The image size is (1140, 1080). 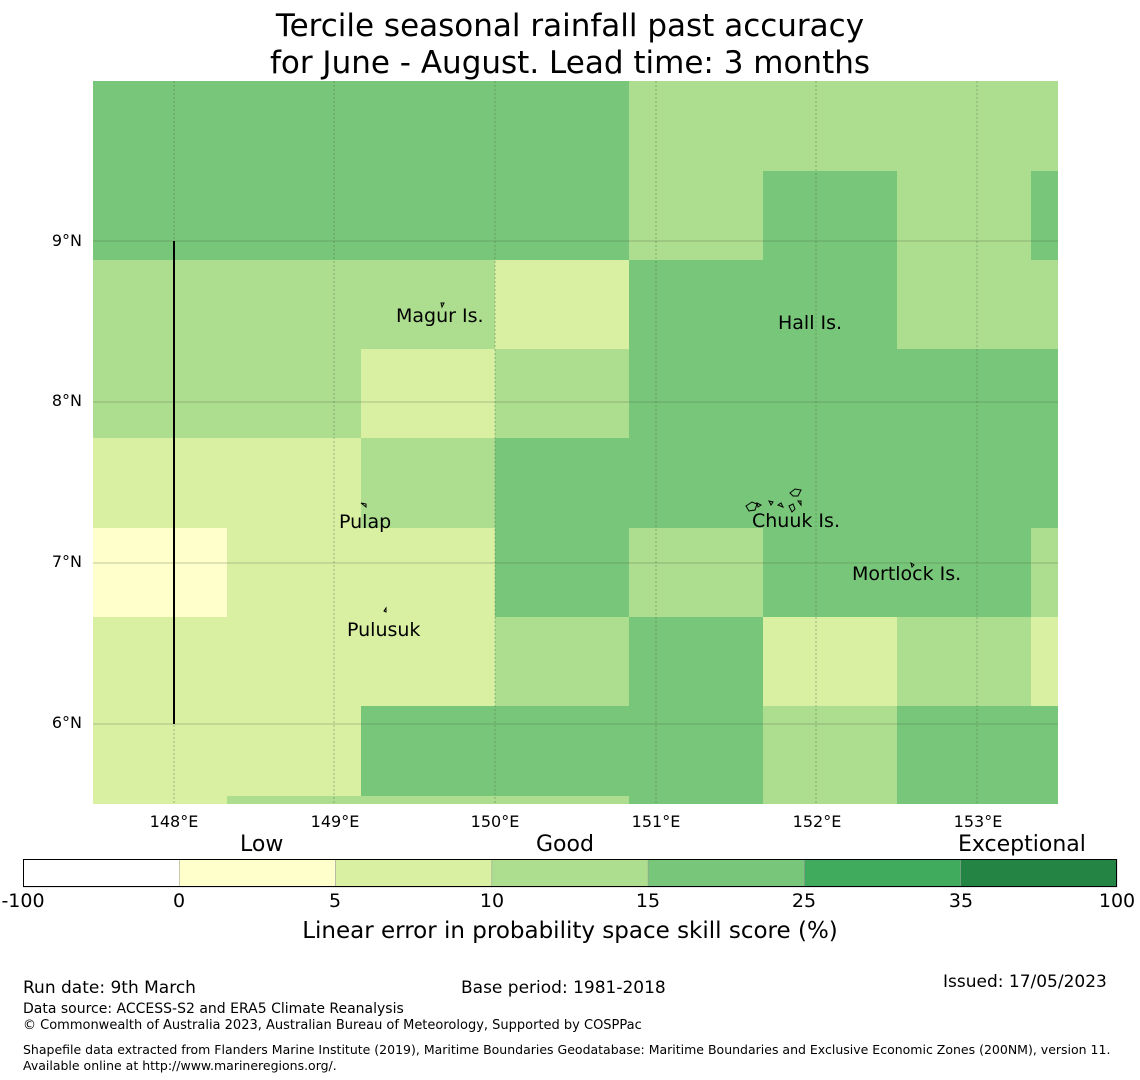 What do you see at coordinates (912, 564) in the screenshot?
I see `mortlock-island-shape` at bounding box center [912, 564].